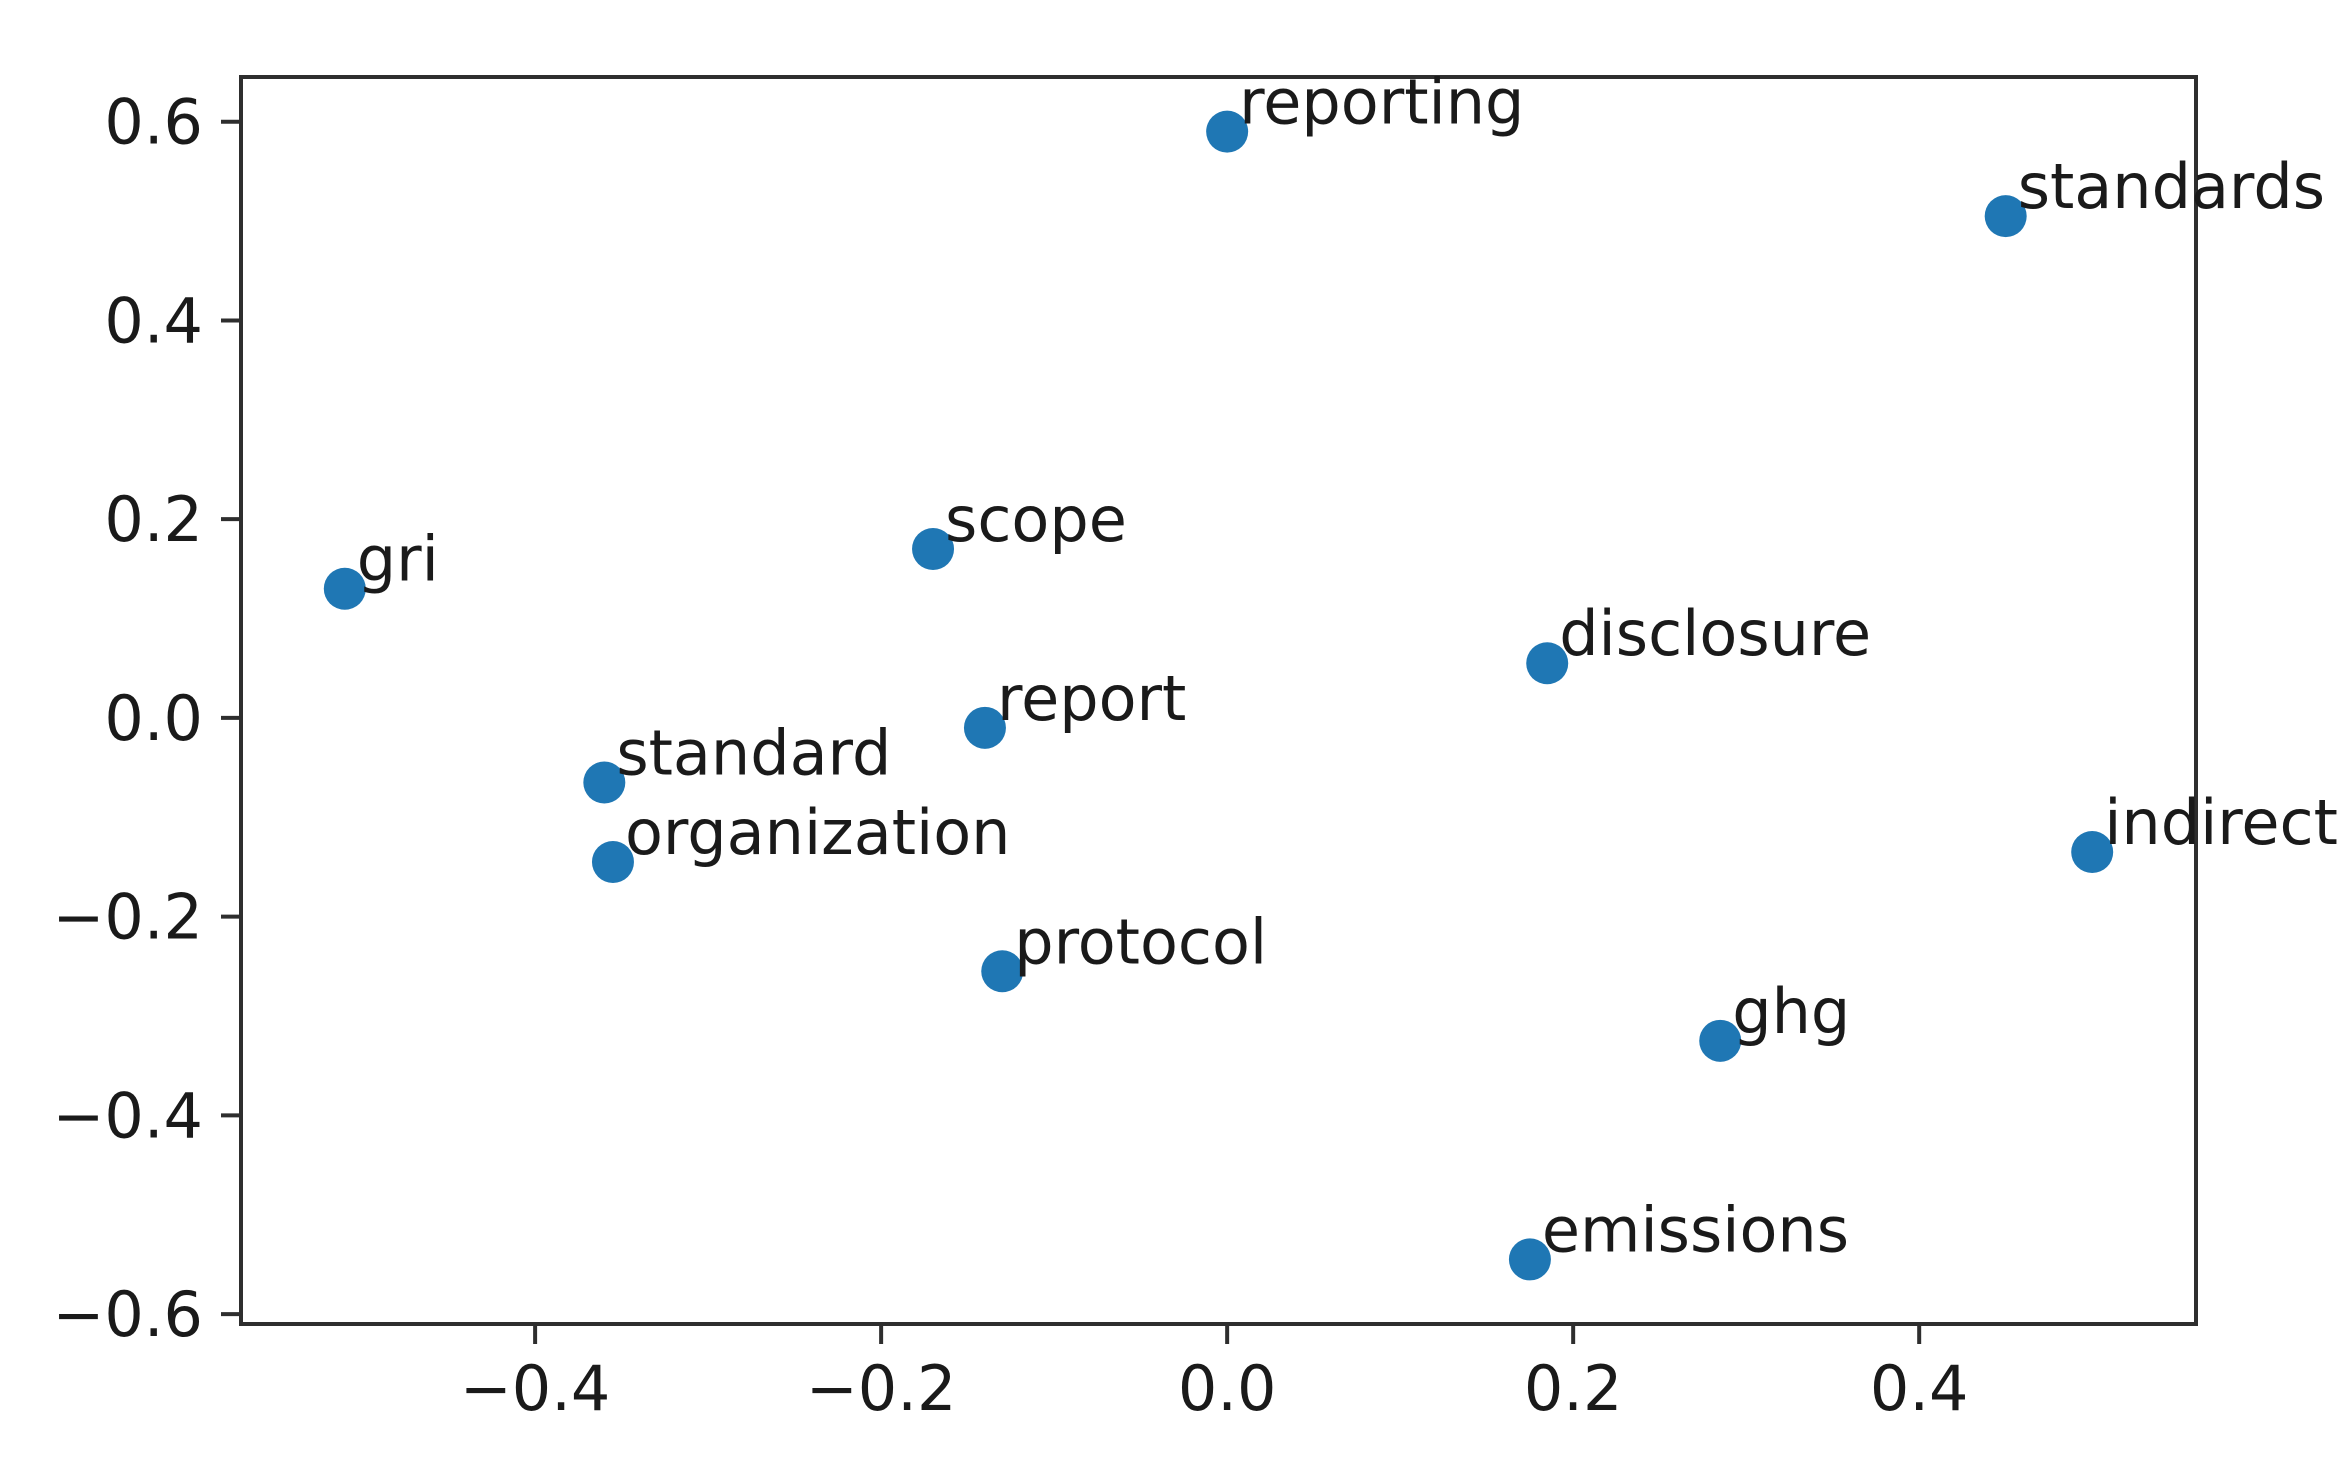 Image resolution: width=2344 pixels, height=1480 pixels. What do you see at coordinates (1919, 1388) in the screenshot?
I see `x-tick-label: 0.4` at bounding box center [1919, 1388].